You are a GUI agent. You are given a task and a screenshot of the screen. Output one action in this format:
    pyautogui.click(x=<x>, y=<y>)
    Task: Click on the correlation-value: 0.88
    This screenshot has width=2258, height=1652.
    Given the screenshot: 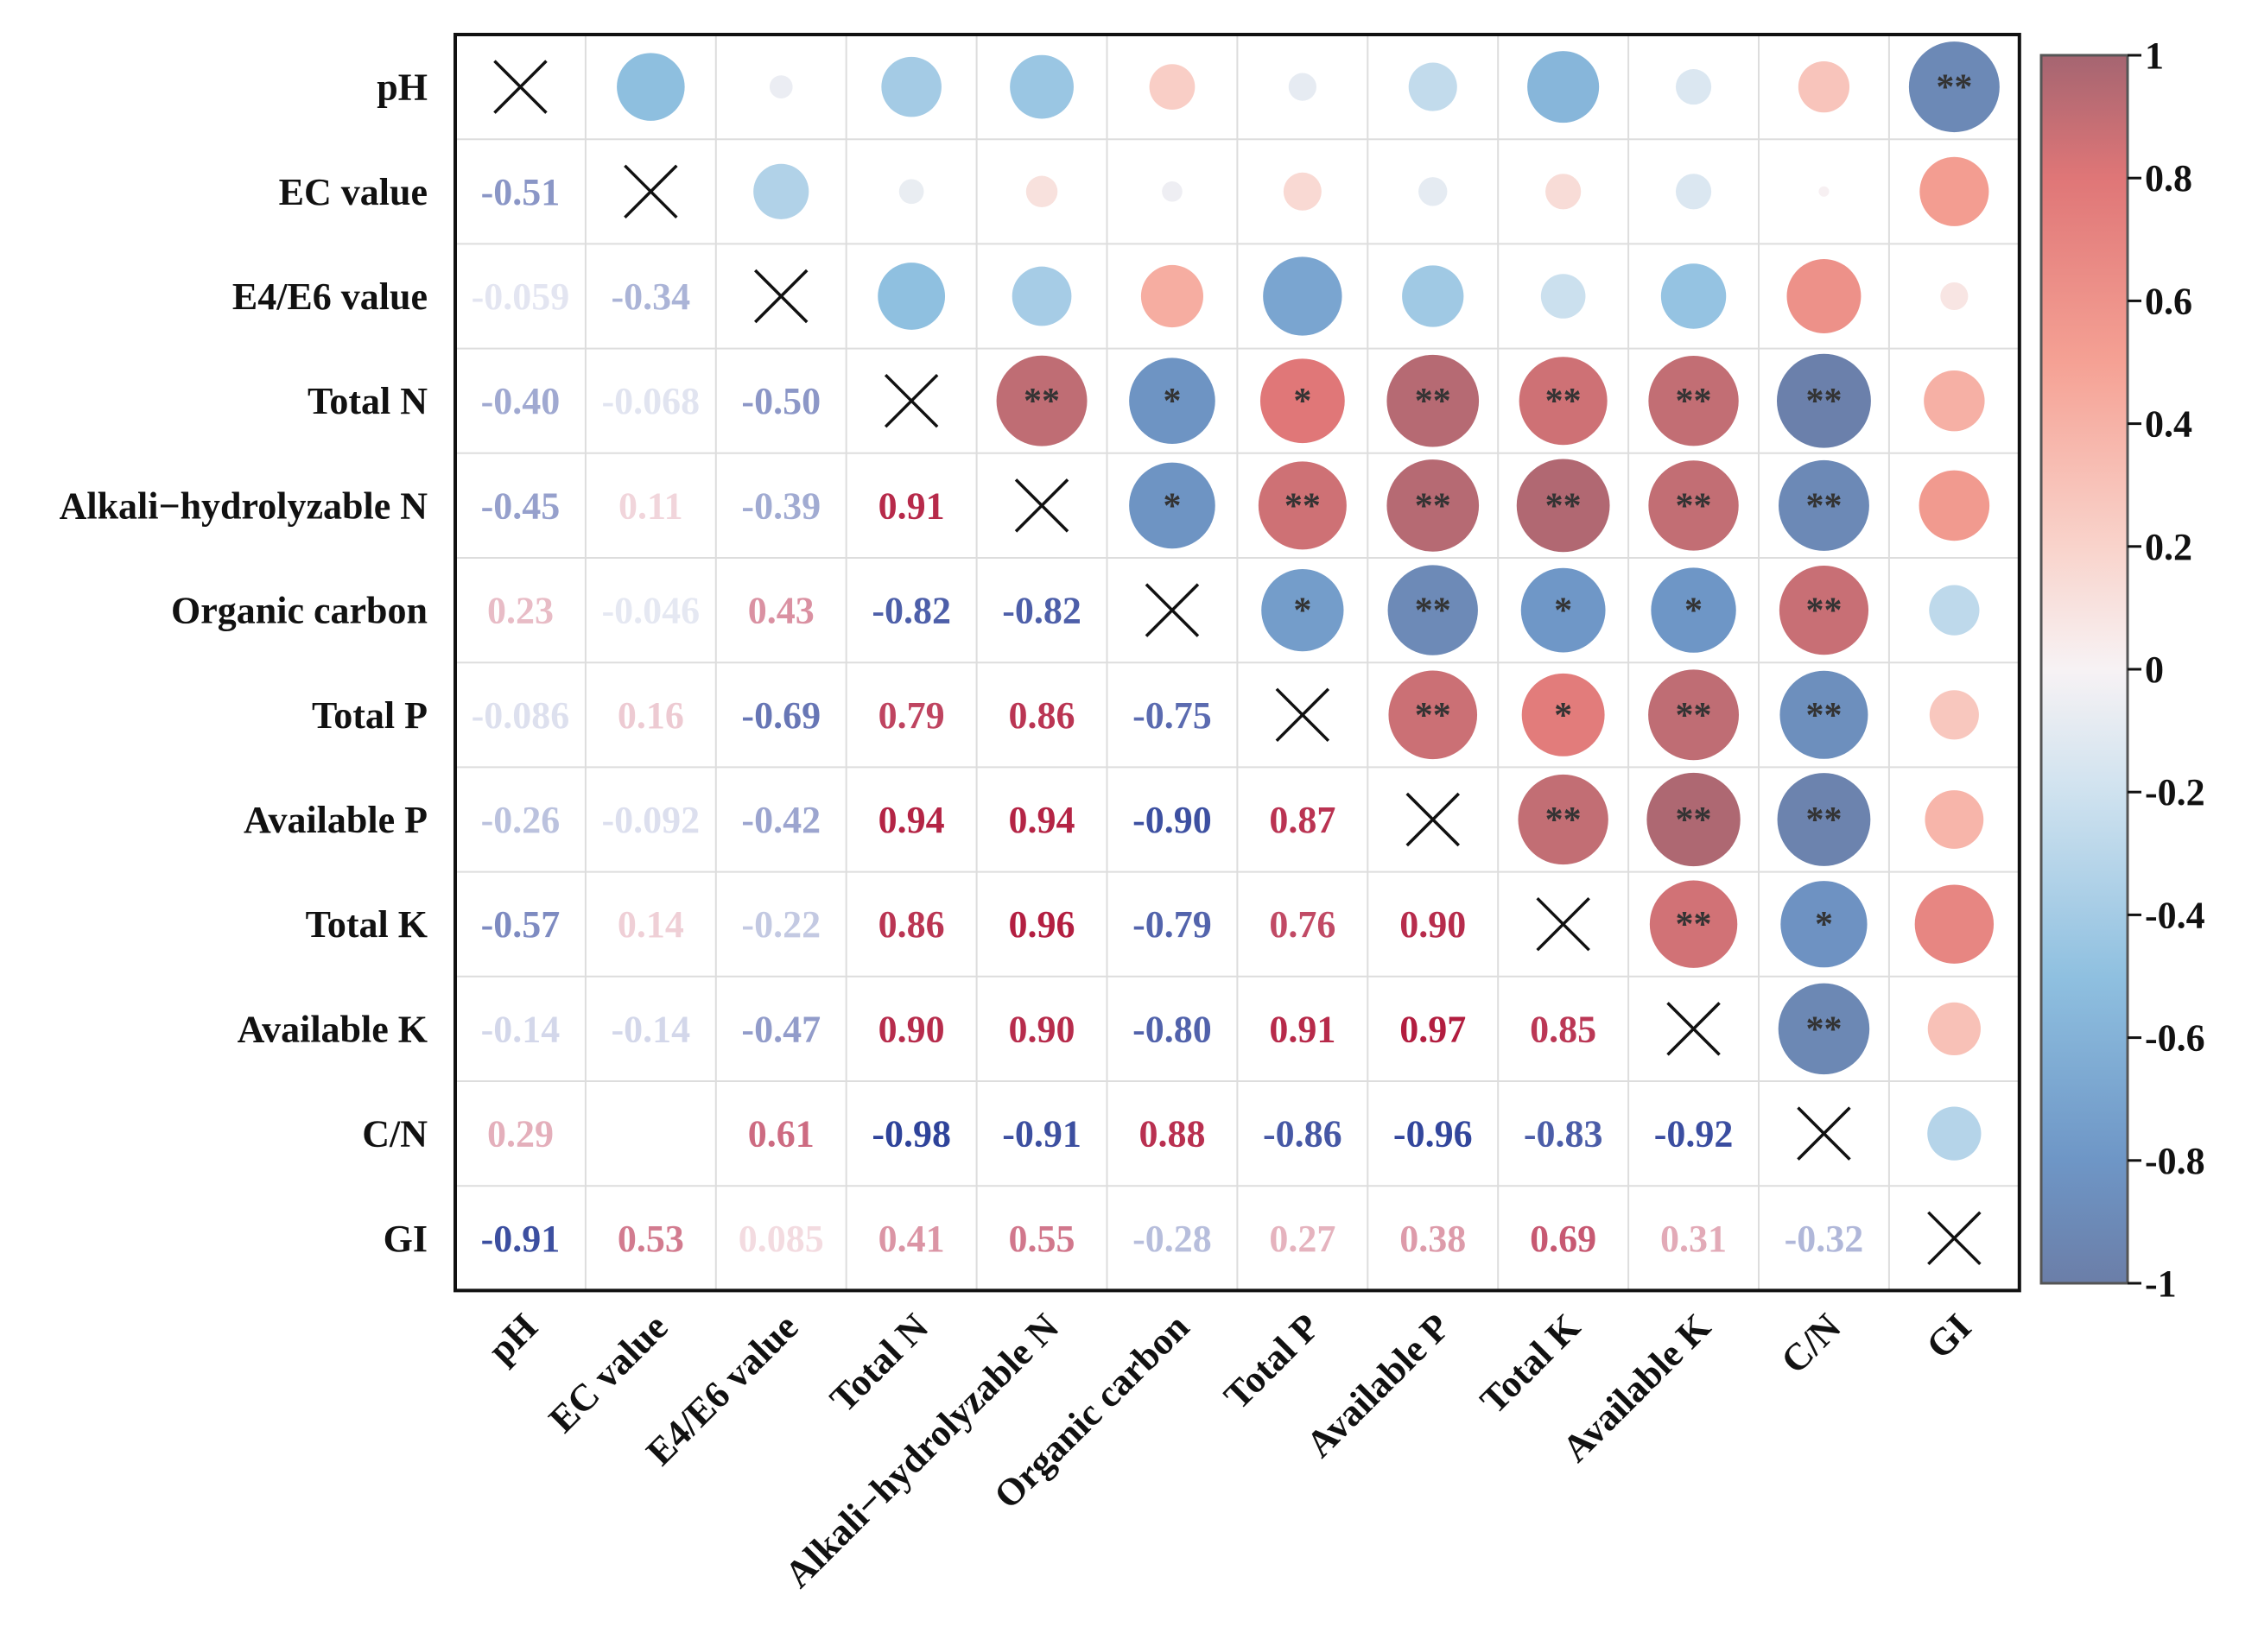 What is the action you would take?
    pyautogui.click(x=1172, y=1134)
    